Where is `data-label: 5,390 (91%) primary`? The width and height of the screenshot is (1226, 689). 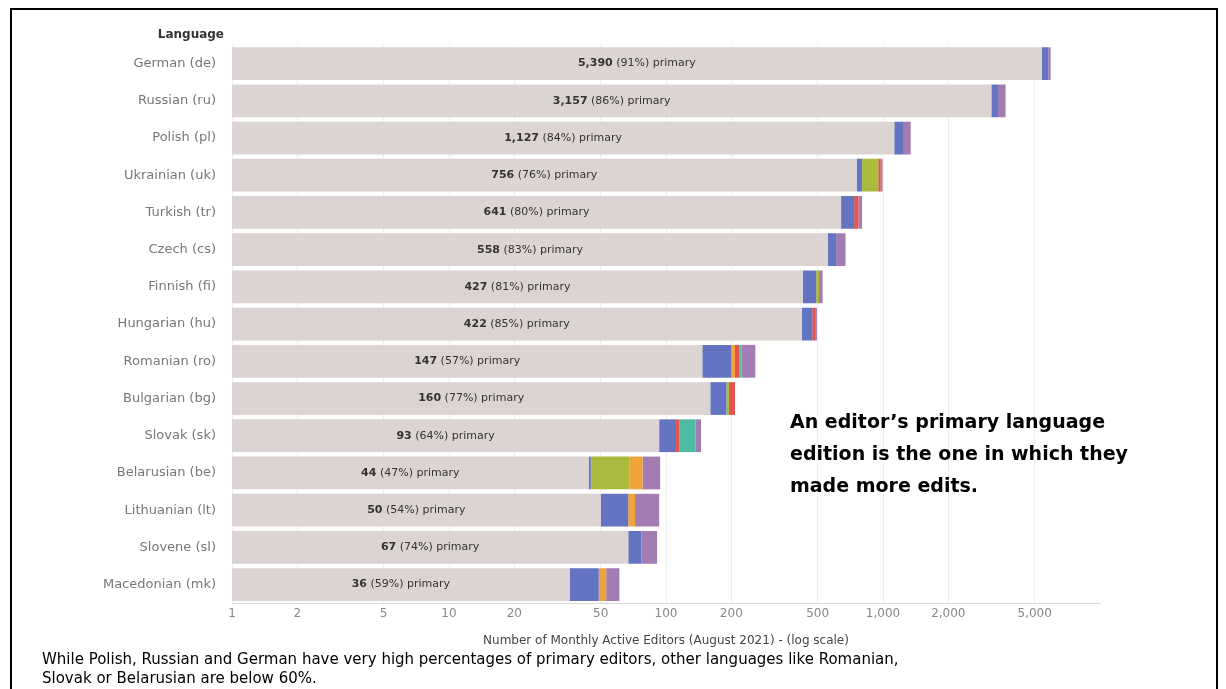
data-label: 5,390 (91%) primary is located at coordinates (637, 63).